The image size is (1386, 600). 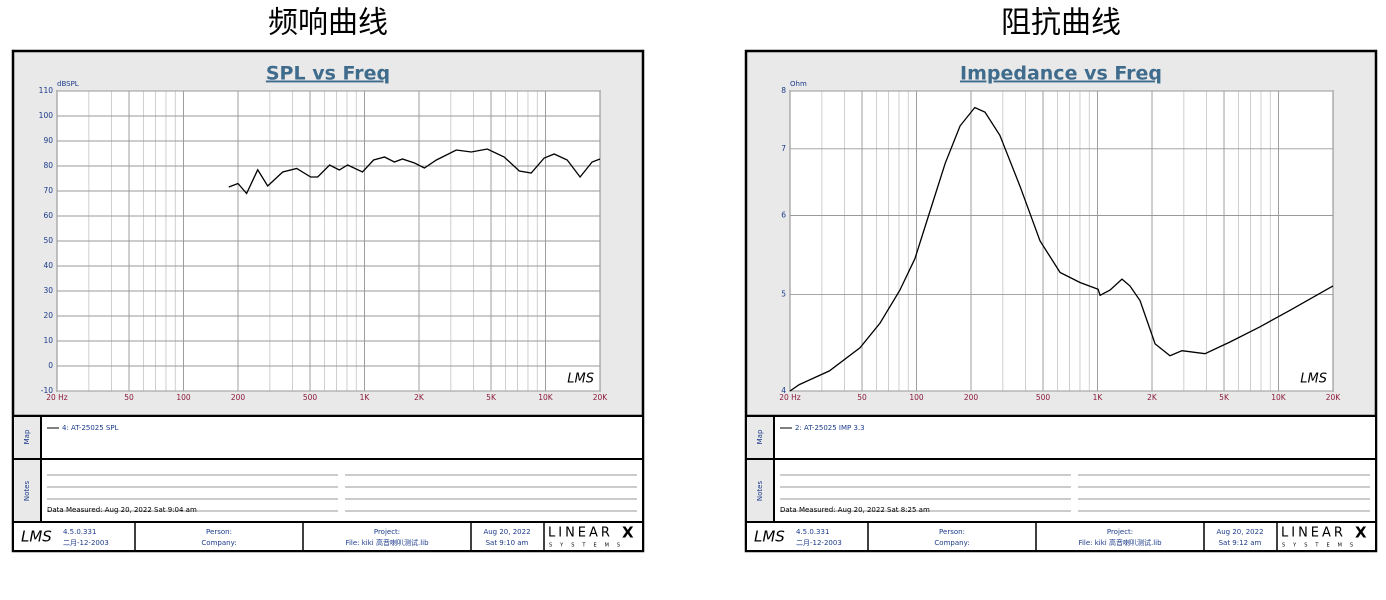 I want to click on legend-entry: 2: AT-25025 IMP 3.3, so click(x=830, y=428).